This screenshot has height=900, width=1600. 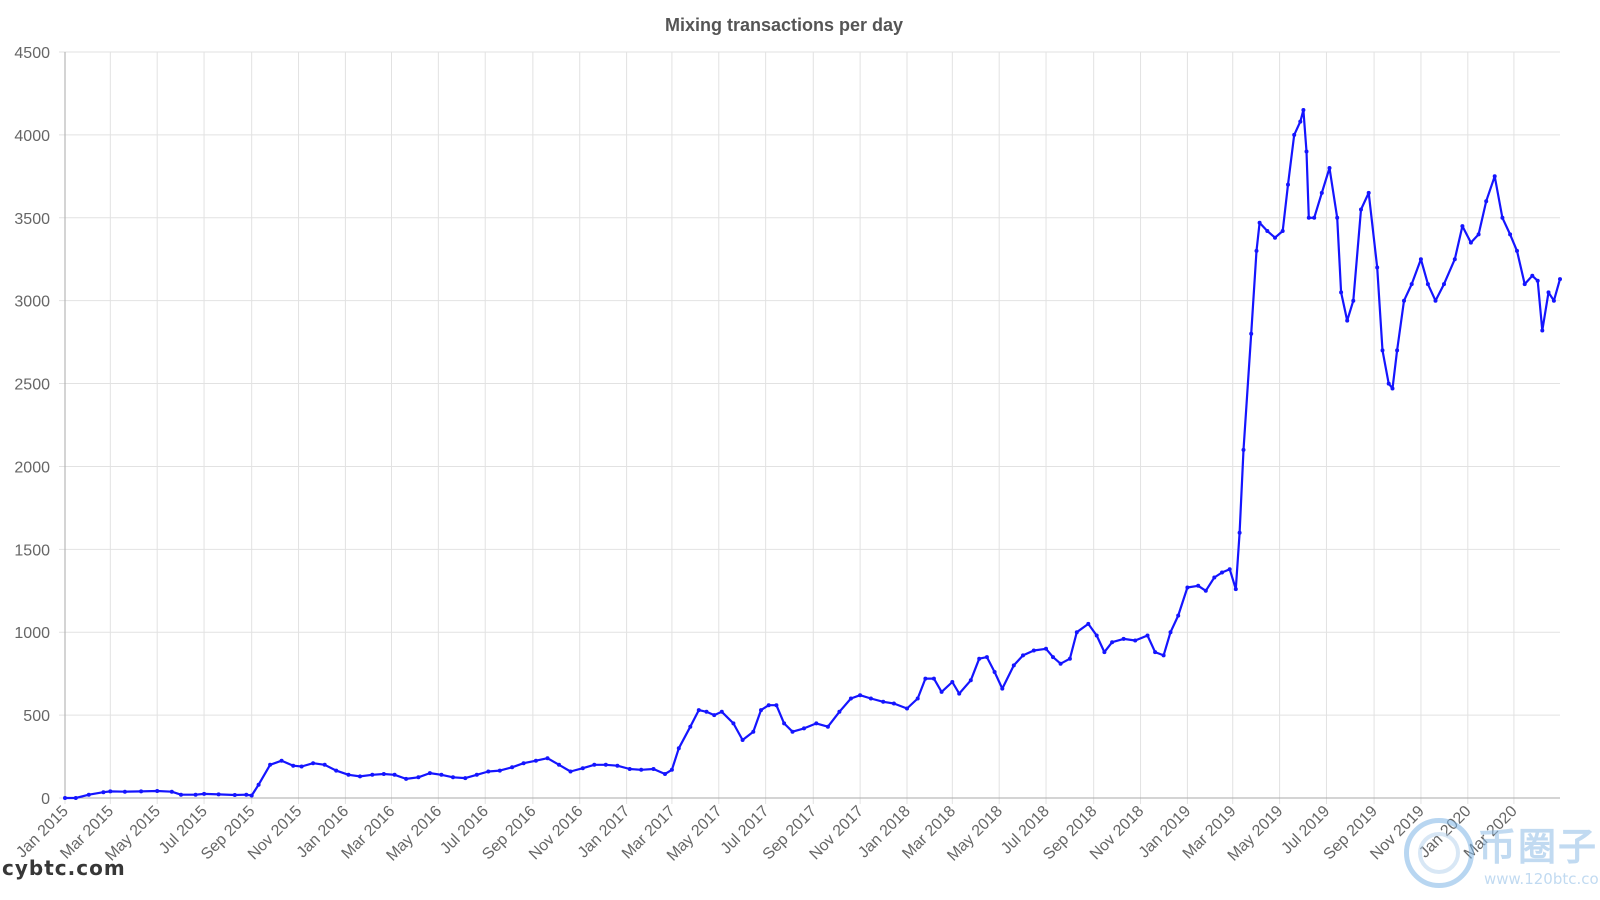 What do you see at coordinates (1439, 853) in the screenshot?
I see `watermark-logo-inner-icon` at bounding box center [1439, 853].